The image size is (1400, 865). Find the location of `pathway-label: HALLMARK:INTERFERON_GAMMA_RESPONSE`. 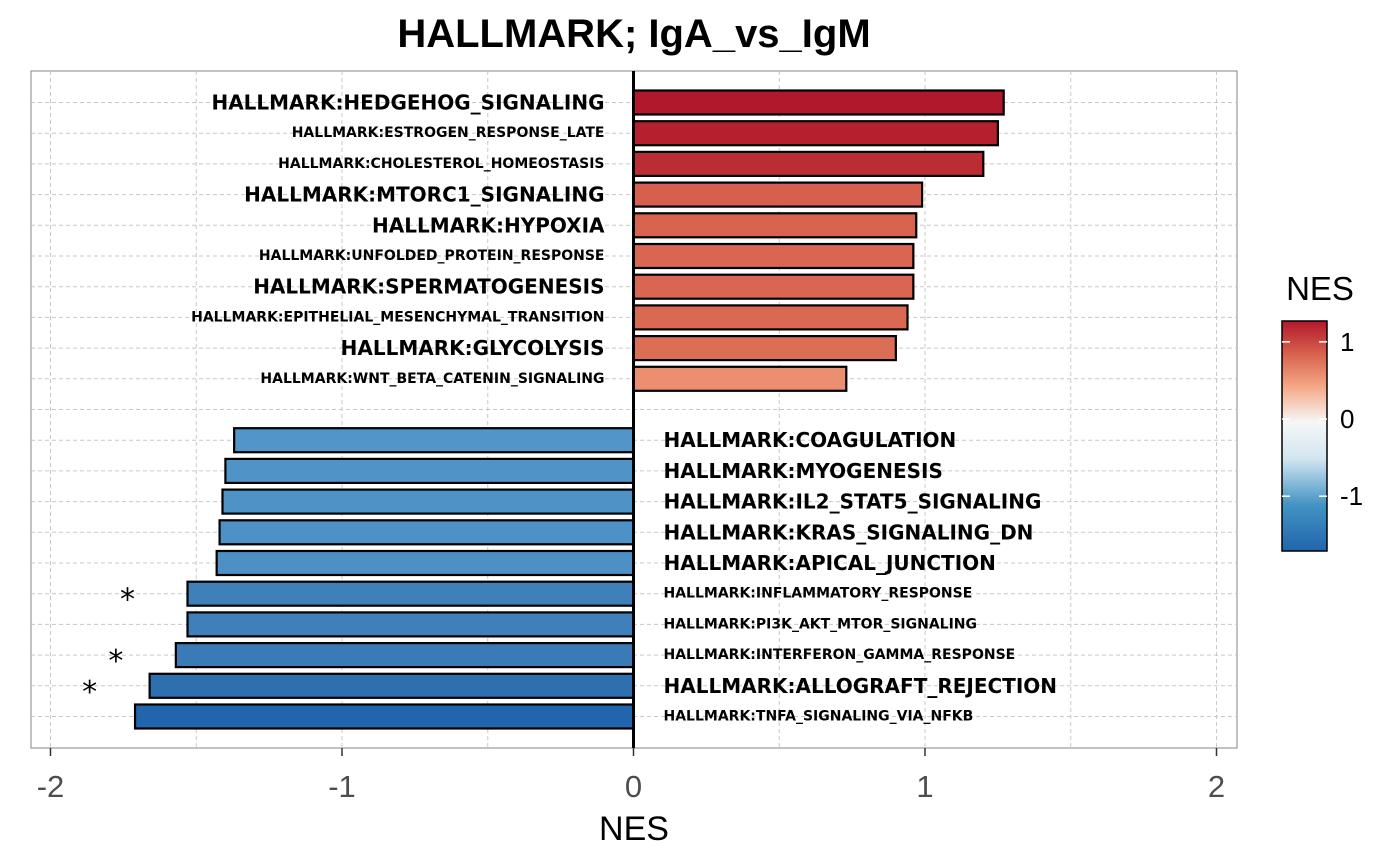

pathway-label: HALLMARK:INTERFERON_GAMMA_RESPONSE is located at coordinates (840, 655).